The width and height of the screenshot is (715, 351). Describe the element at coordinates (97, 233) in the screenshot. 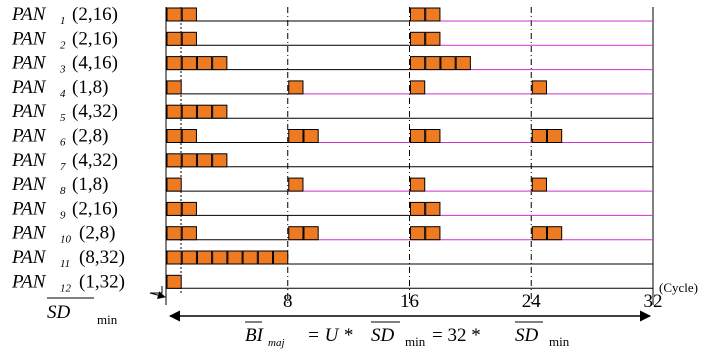

I see `pan-params: (2,8)` at that location.